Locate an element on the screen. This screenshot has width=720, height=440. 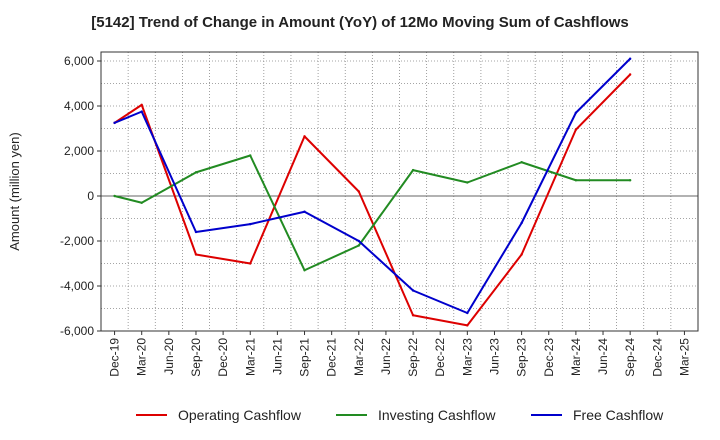
x-tick-label: Dec-24 is located at coordinates (657, 357).